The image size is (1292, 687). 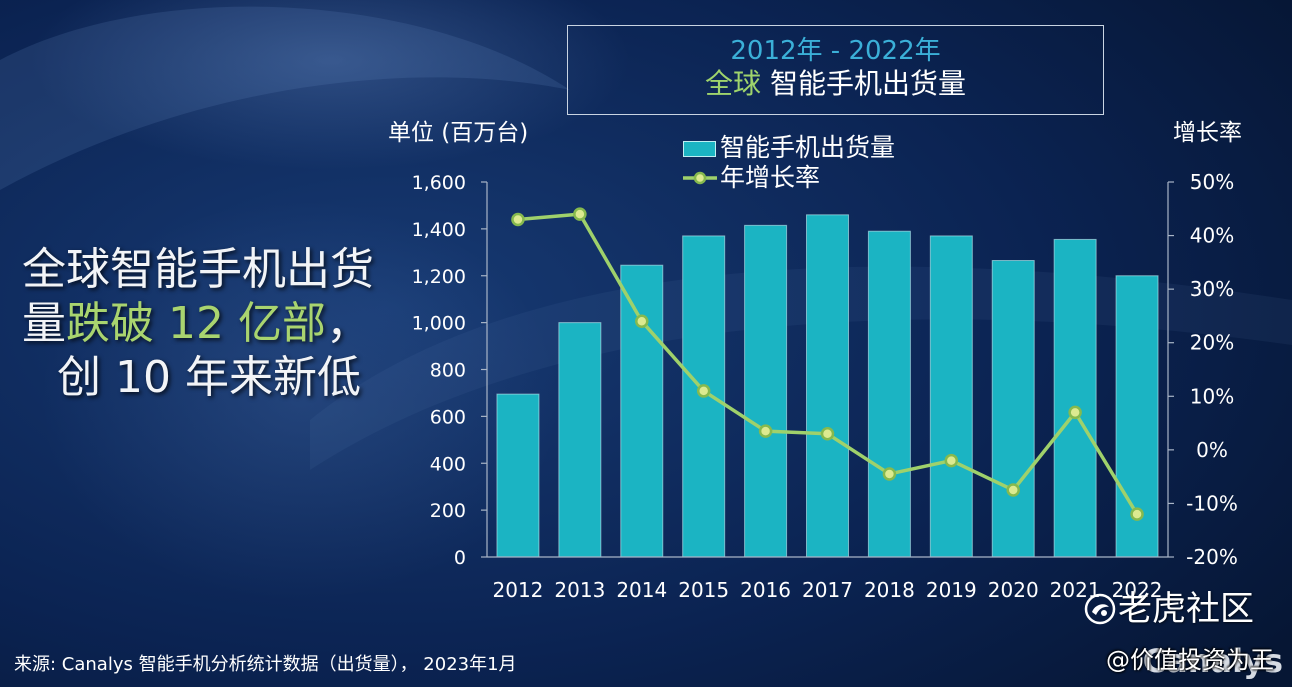 What do you see at coordinates (209, 377) in the screenshot?
I see `headline-line3: 创 10 年来新低` at bounding box center [209, 377].